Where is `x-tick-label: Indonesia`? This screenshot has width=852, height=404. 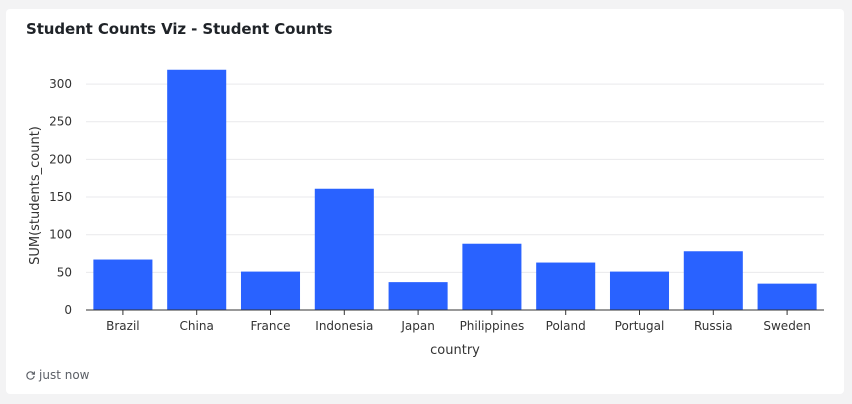
x-tick-label: Indonesia is located at coordinates (344, 326).